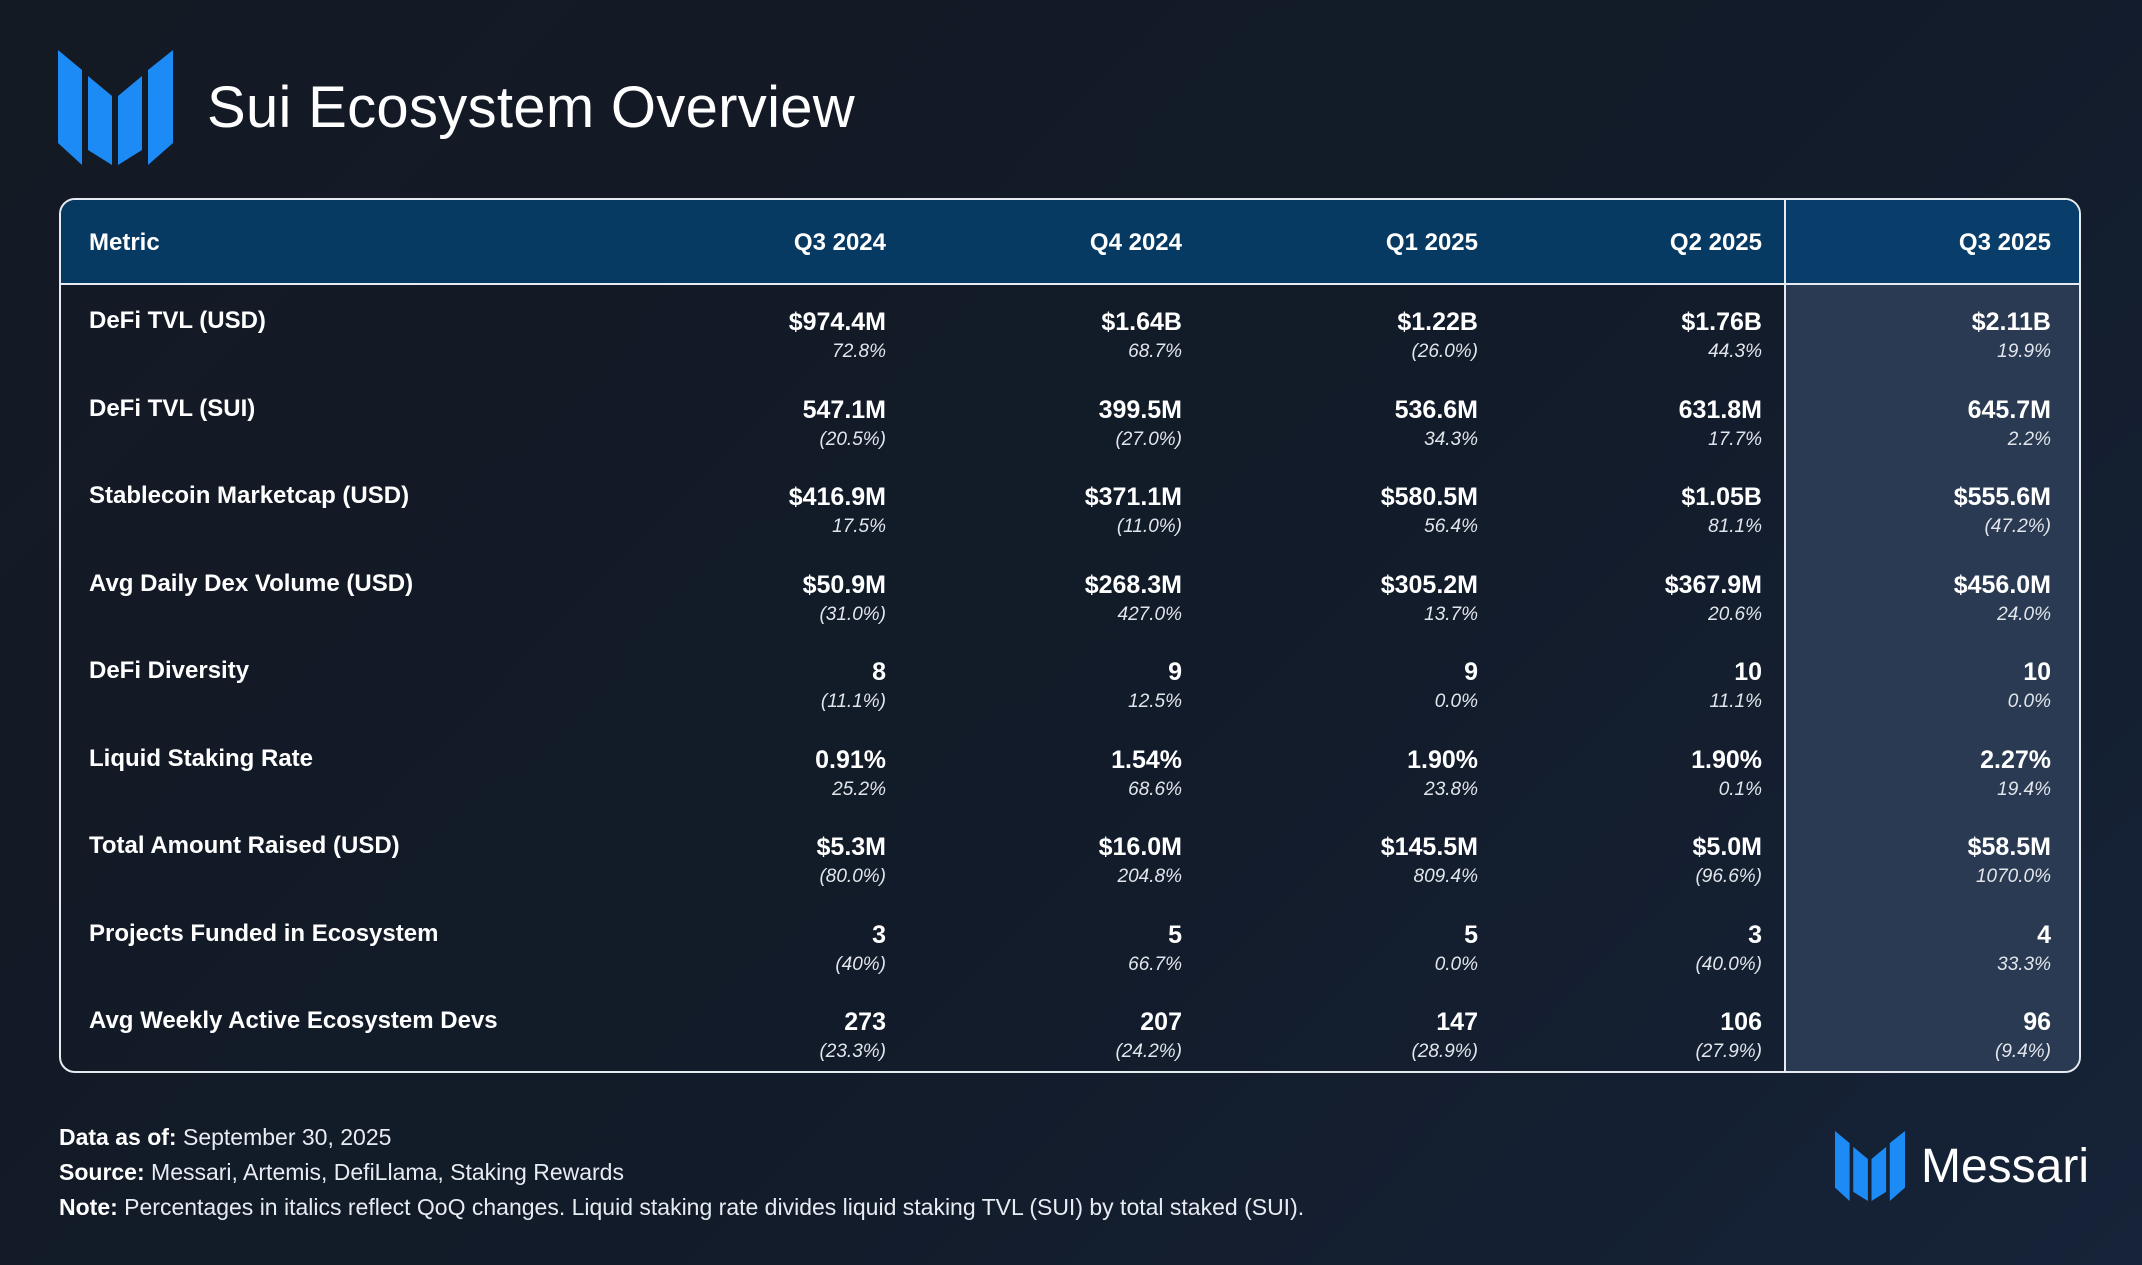  I want to click on cell-value: 399.5M, so click(1140, 409).